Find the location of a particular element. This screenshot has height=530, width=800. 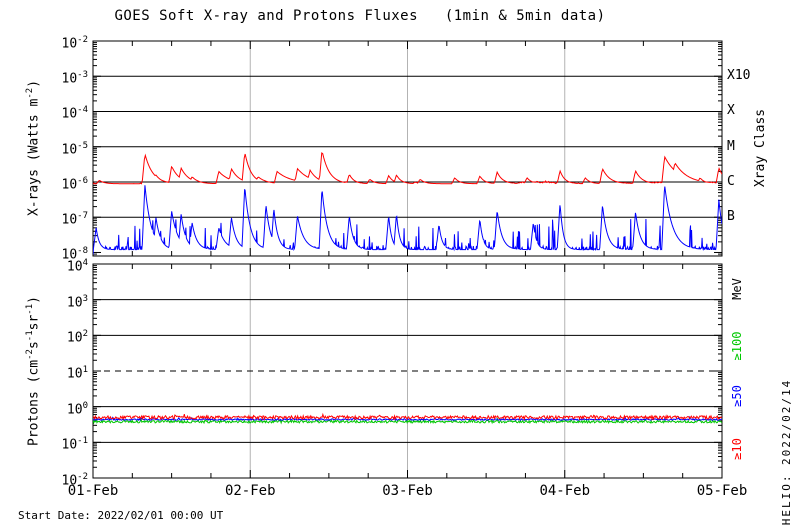

xray-class-label: X is located at coordinates (731, 111).